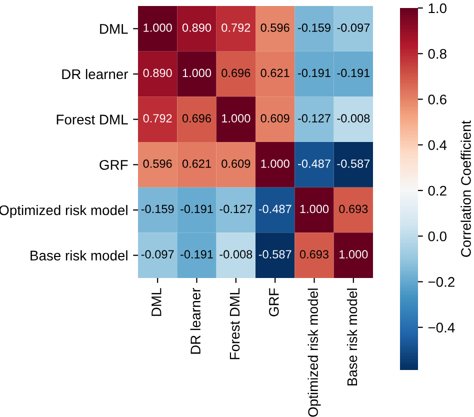  Describe the element at coordinates (157, 302) in the screenshot. I see `x-tick-label: DML` at that location.